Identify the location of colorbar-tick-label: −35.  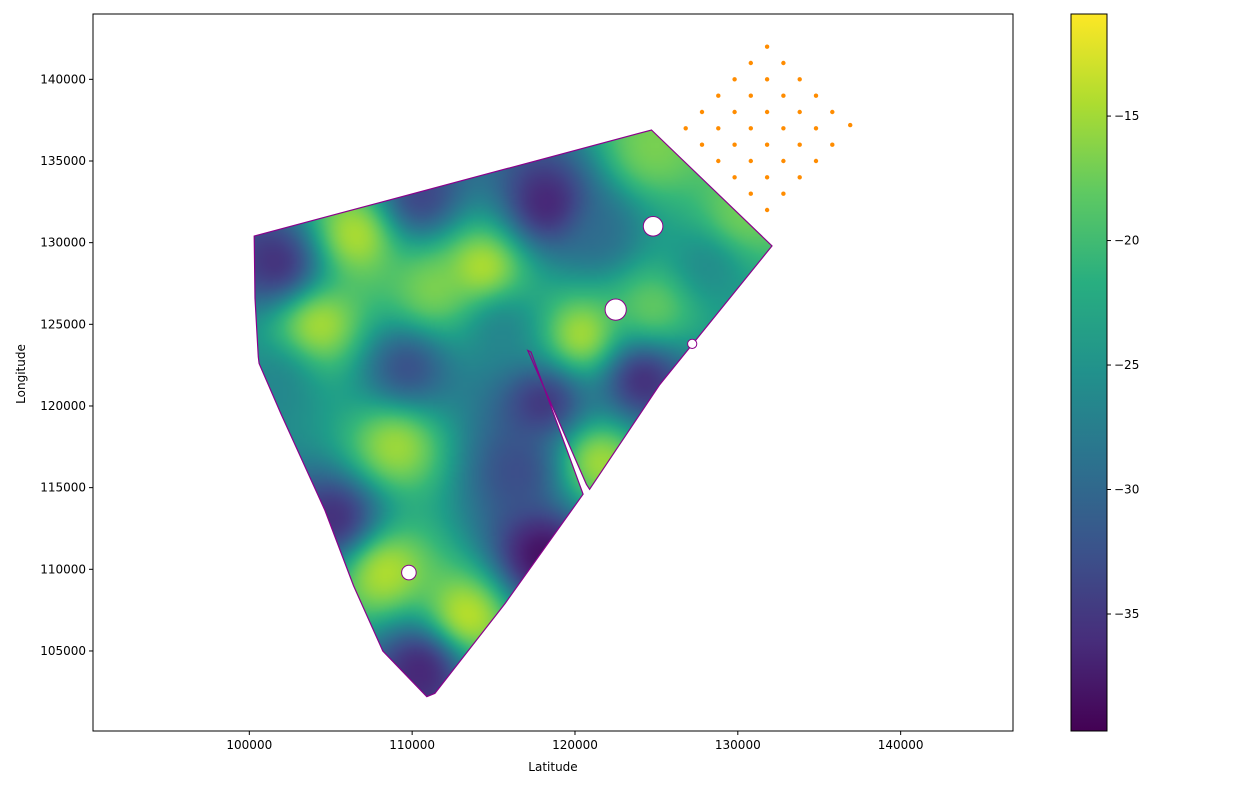
(1126, 614).